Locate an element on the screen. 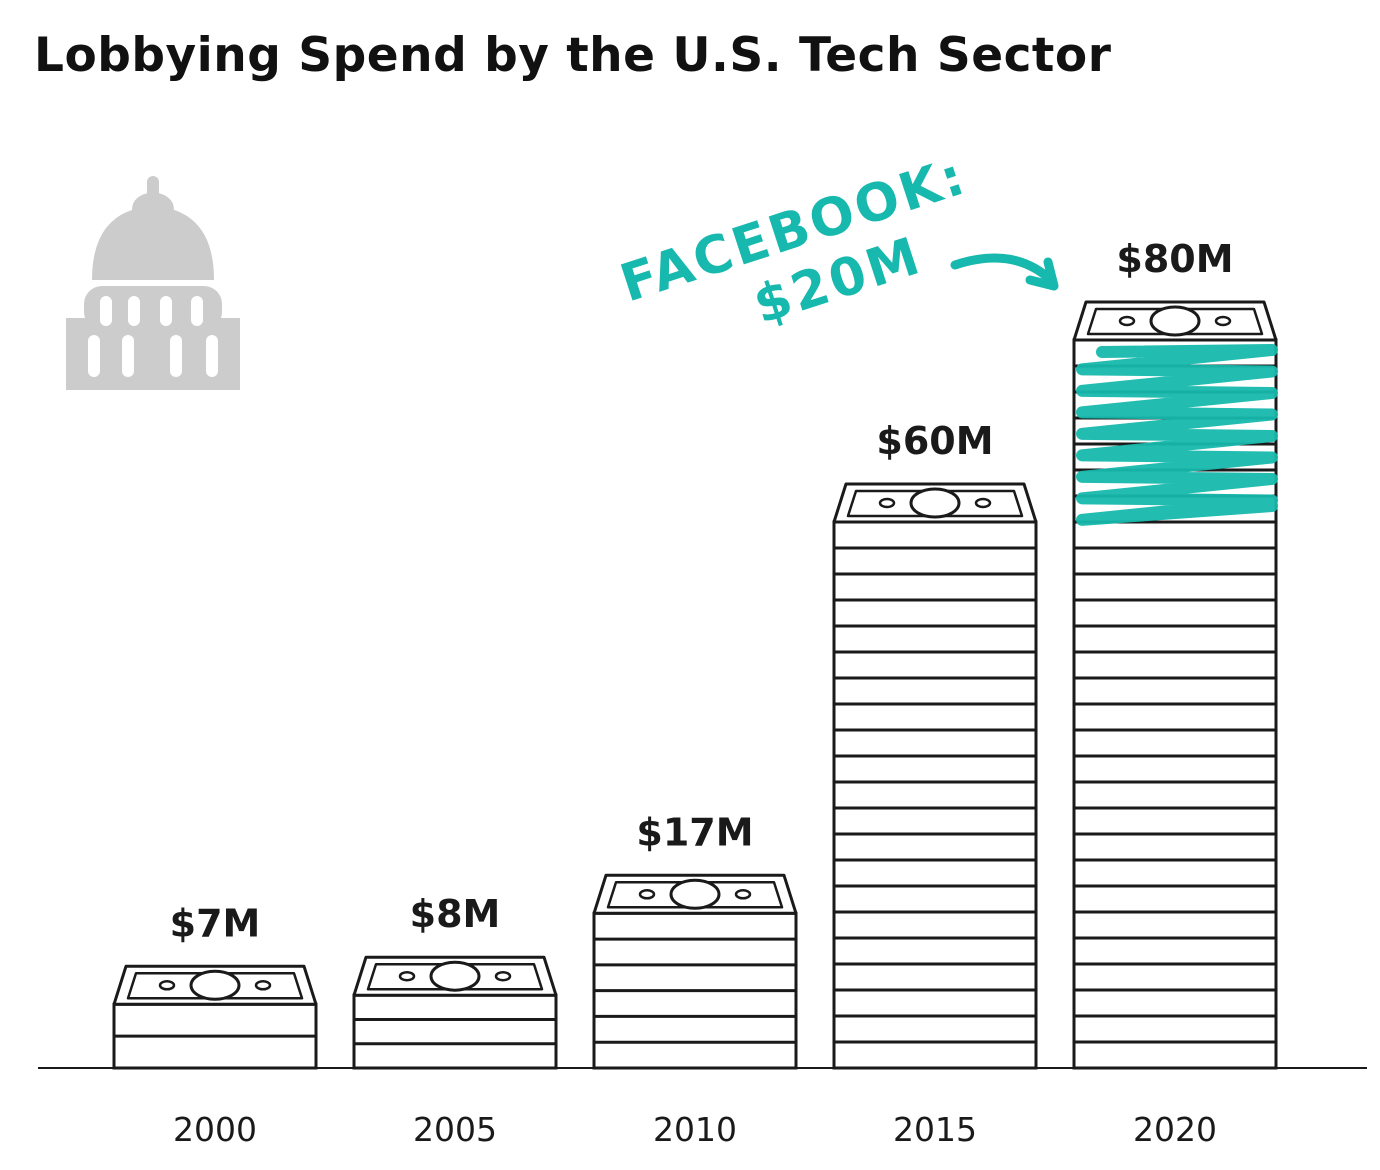  bar-2015 is located at coordinates (935, 776).